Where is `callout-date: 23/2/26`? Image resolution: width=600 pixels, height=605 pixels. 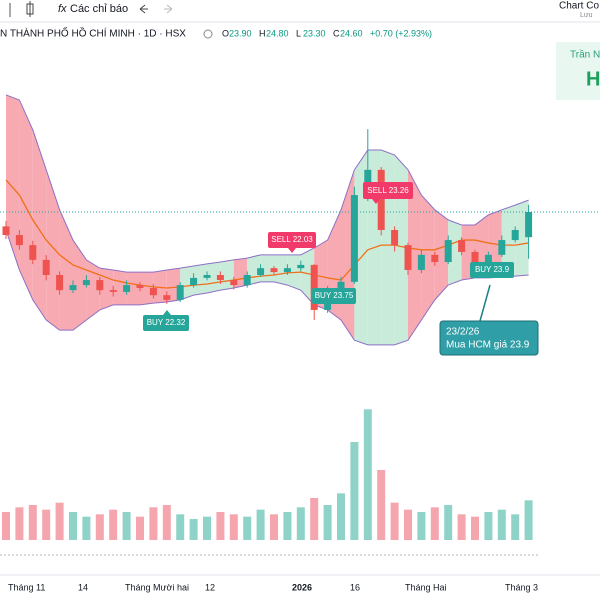 callout-date: 23/2/26 is located at coordinates (463, 332).